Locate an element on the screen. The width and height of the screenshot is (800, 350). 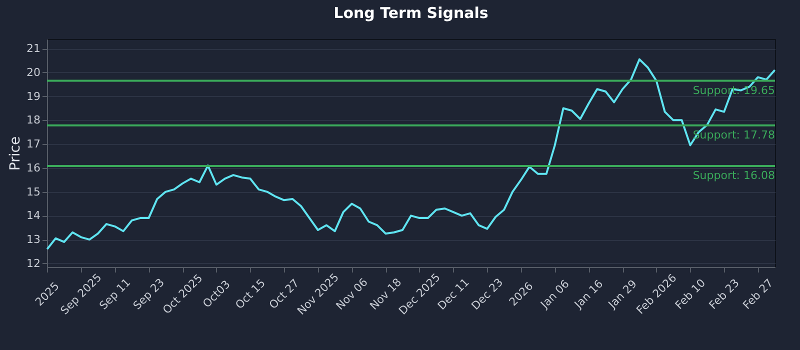
y-tick-label: 13 is located at coordinates (33, 239).